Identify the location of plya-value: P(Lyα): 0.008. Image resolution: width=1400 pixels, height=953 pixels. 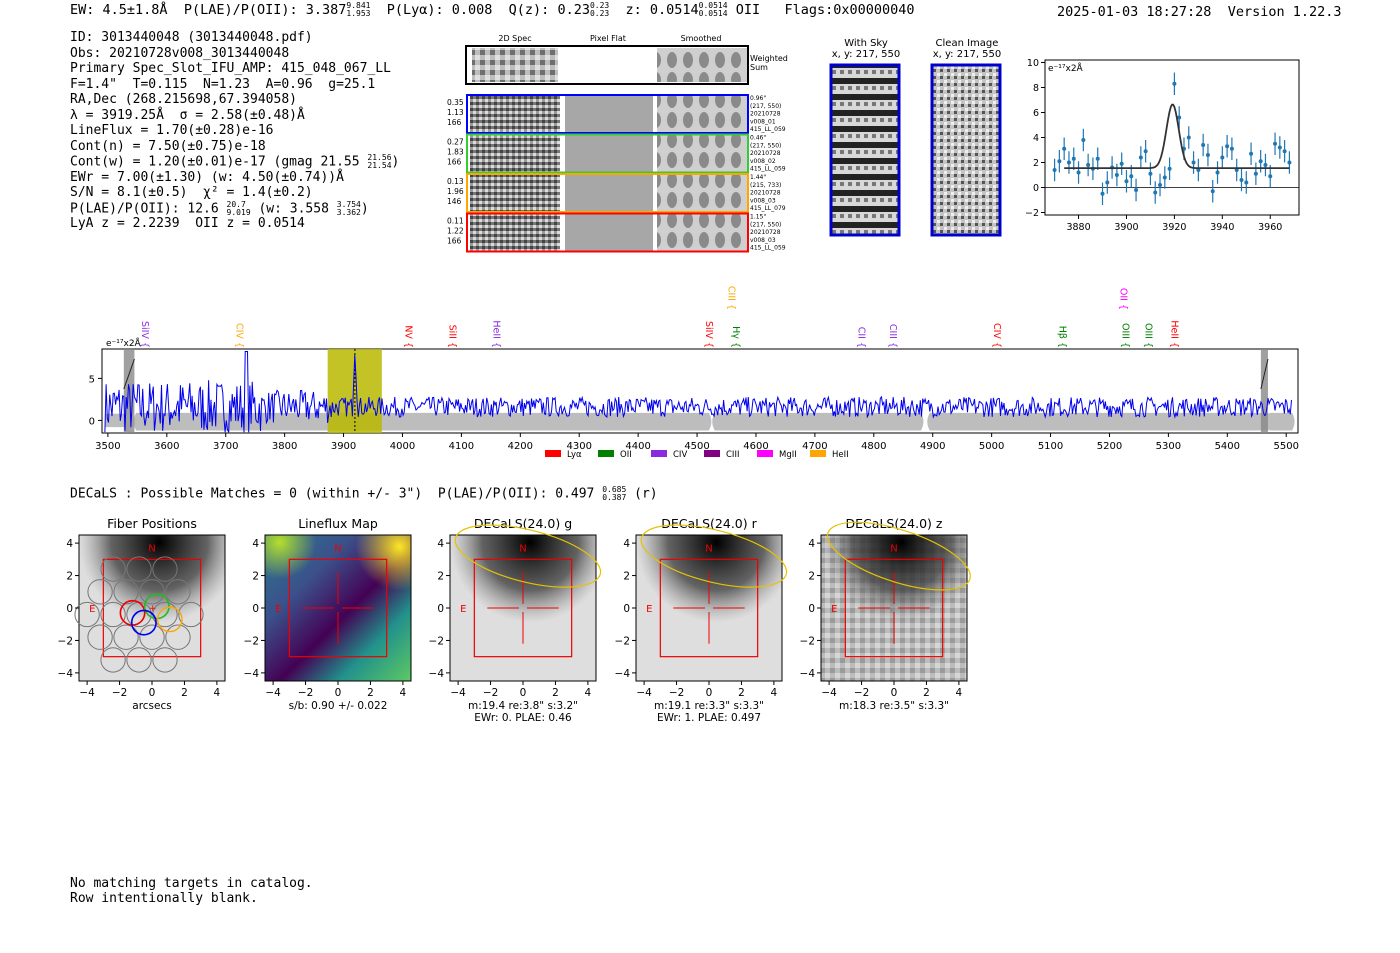
(439, 10).